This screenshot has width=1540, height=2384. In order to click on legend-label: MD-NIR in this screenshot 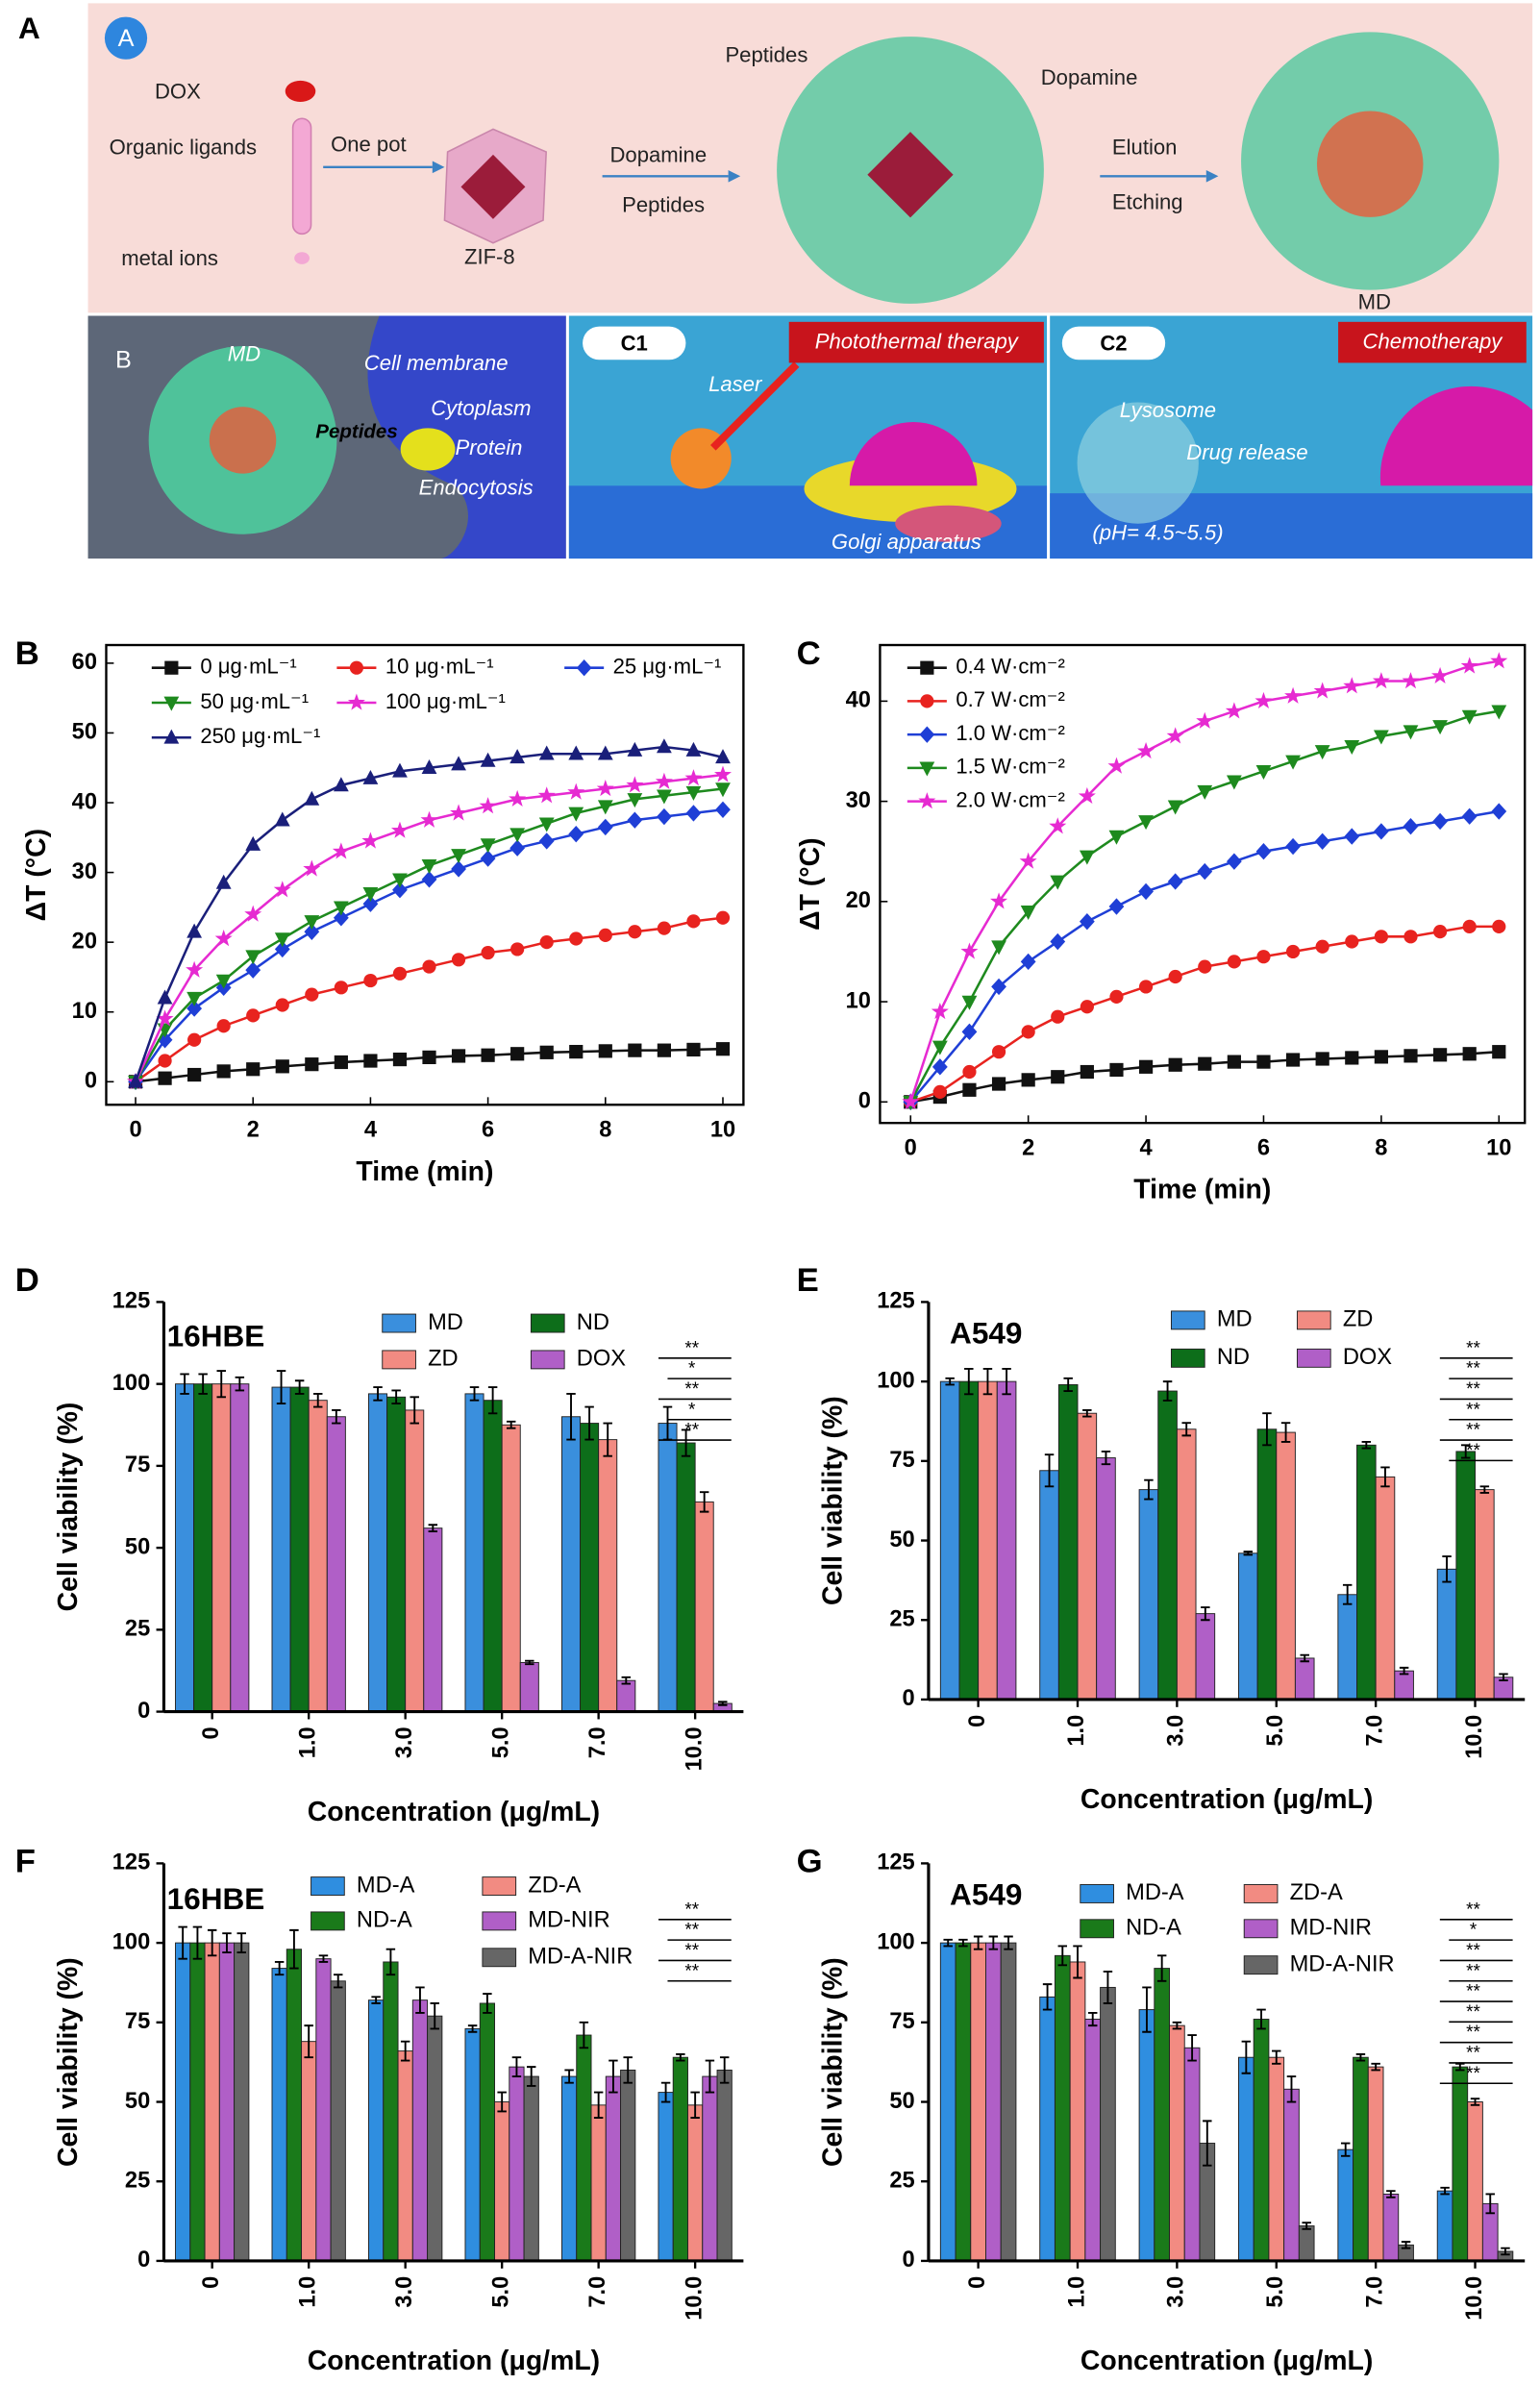, I will do `click(568, 1920)`.